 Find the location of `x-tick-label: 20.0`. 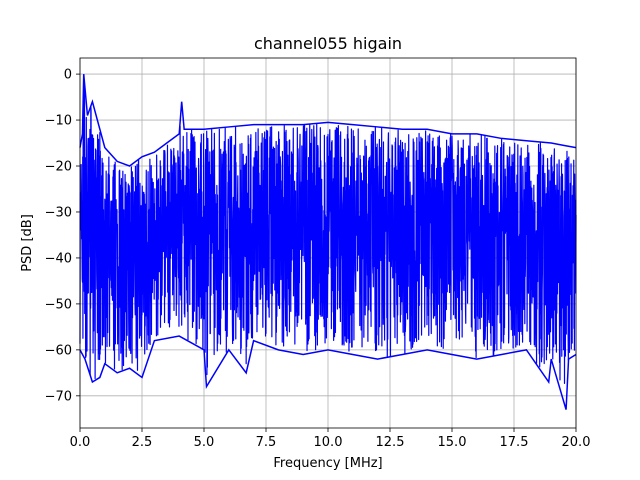

x-tick-label: 20.0 is located at coordinates (576, 442).